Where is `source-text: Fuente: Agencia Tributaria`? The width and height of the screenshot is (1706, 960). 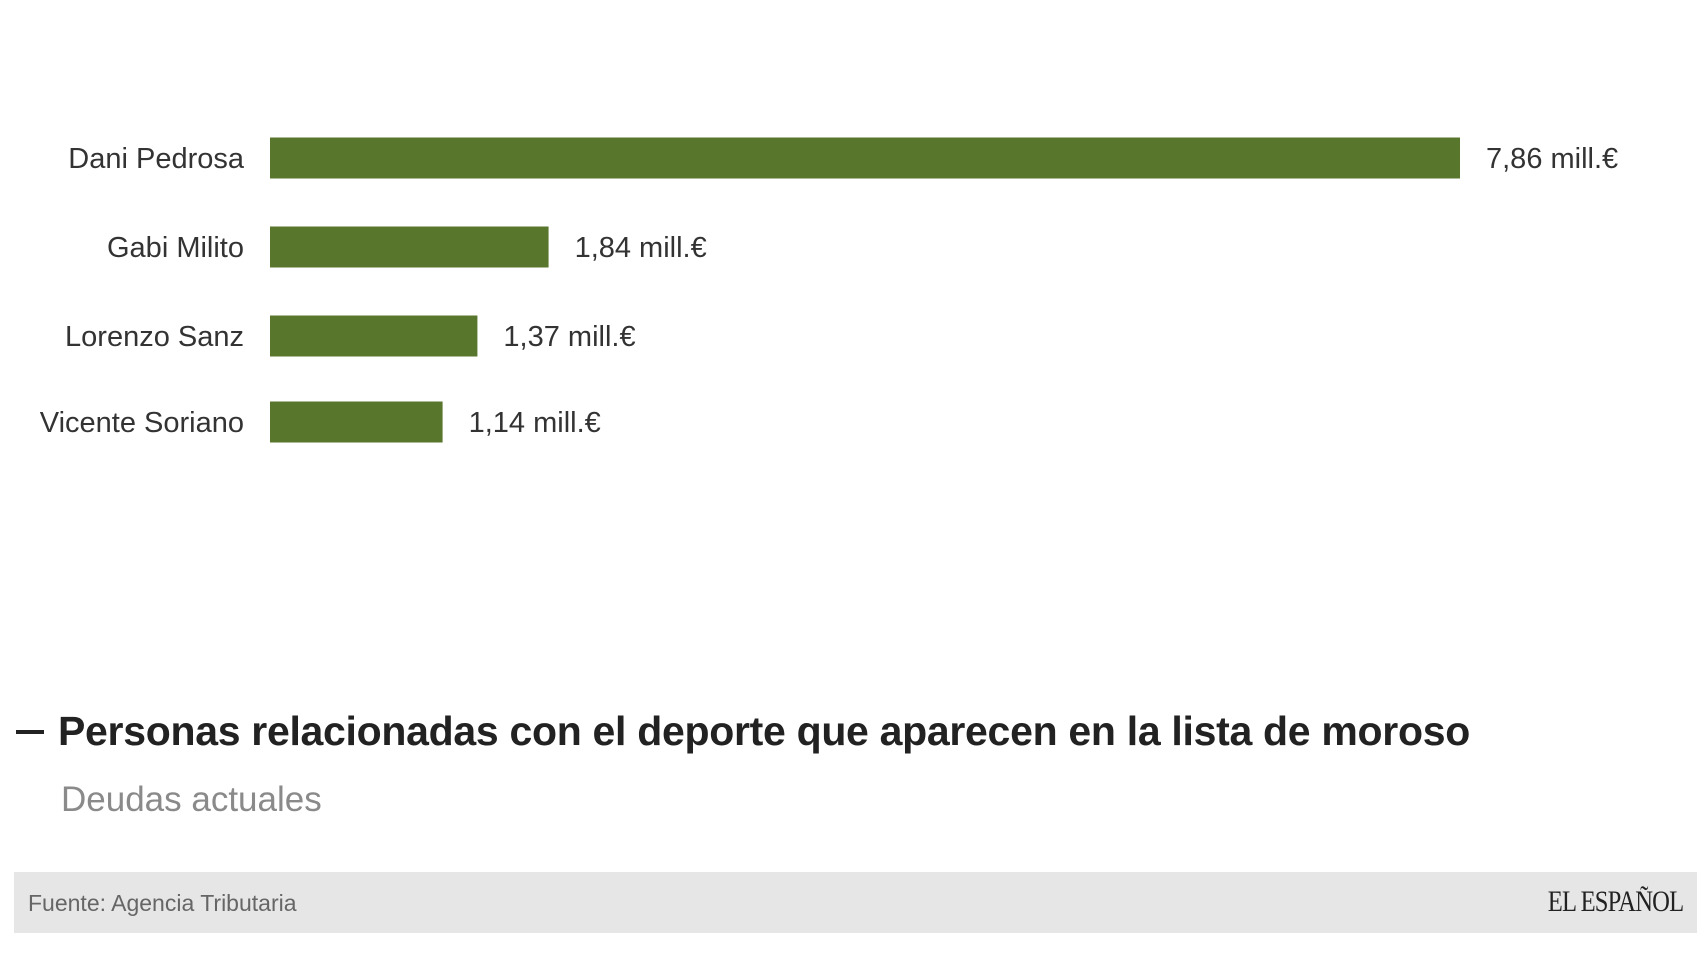
source-text: Fuente: Agencia Tributaria is located at coordinates (162, 903).